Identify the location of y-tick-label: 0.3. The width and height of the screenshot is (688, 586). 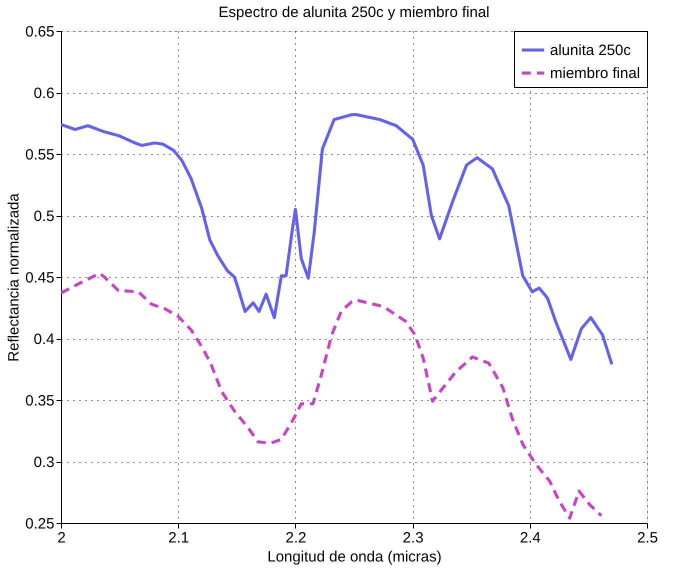
(44, 462).